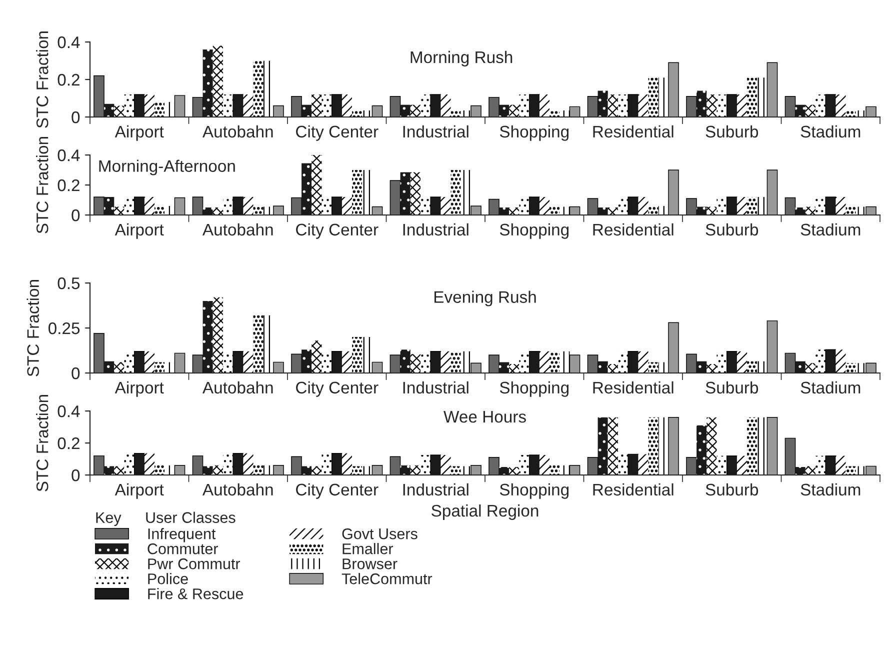 This screenshot has width=889, height=652. Describe the element at coordinates (485, 417) in the screenshot. I see `chart-title: Wee Hours` at that location.